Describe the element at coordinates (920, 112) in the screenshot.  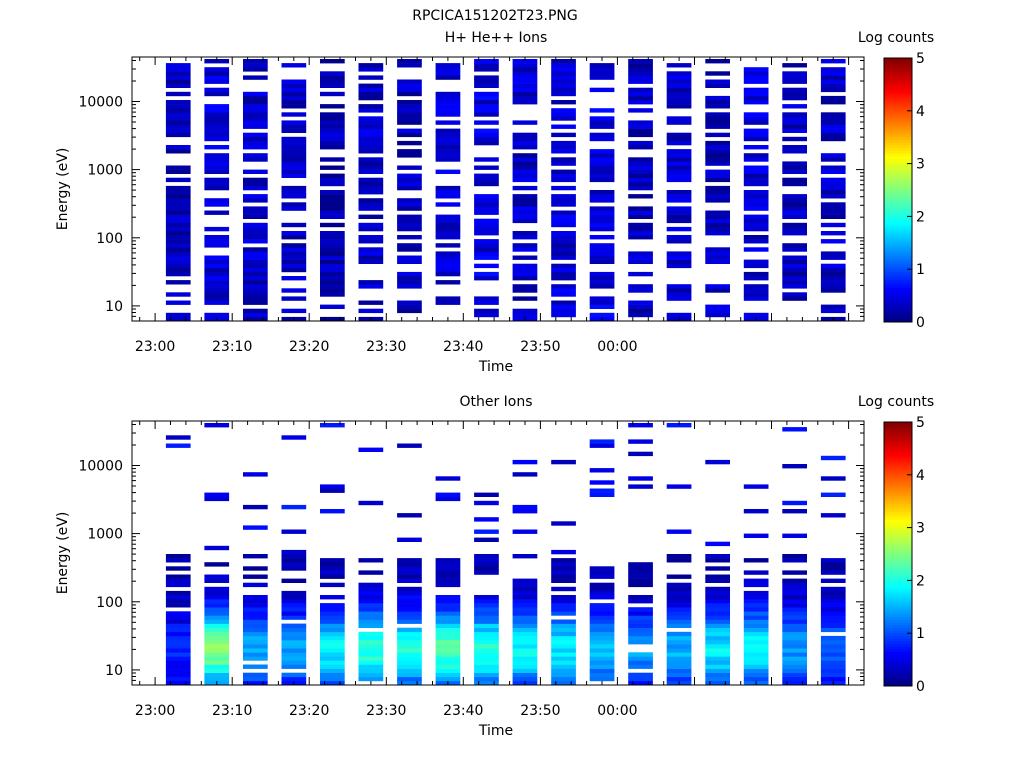
I see `colorbar-tick-label: 4` at that location.